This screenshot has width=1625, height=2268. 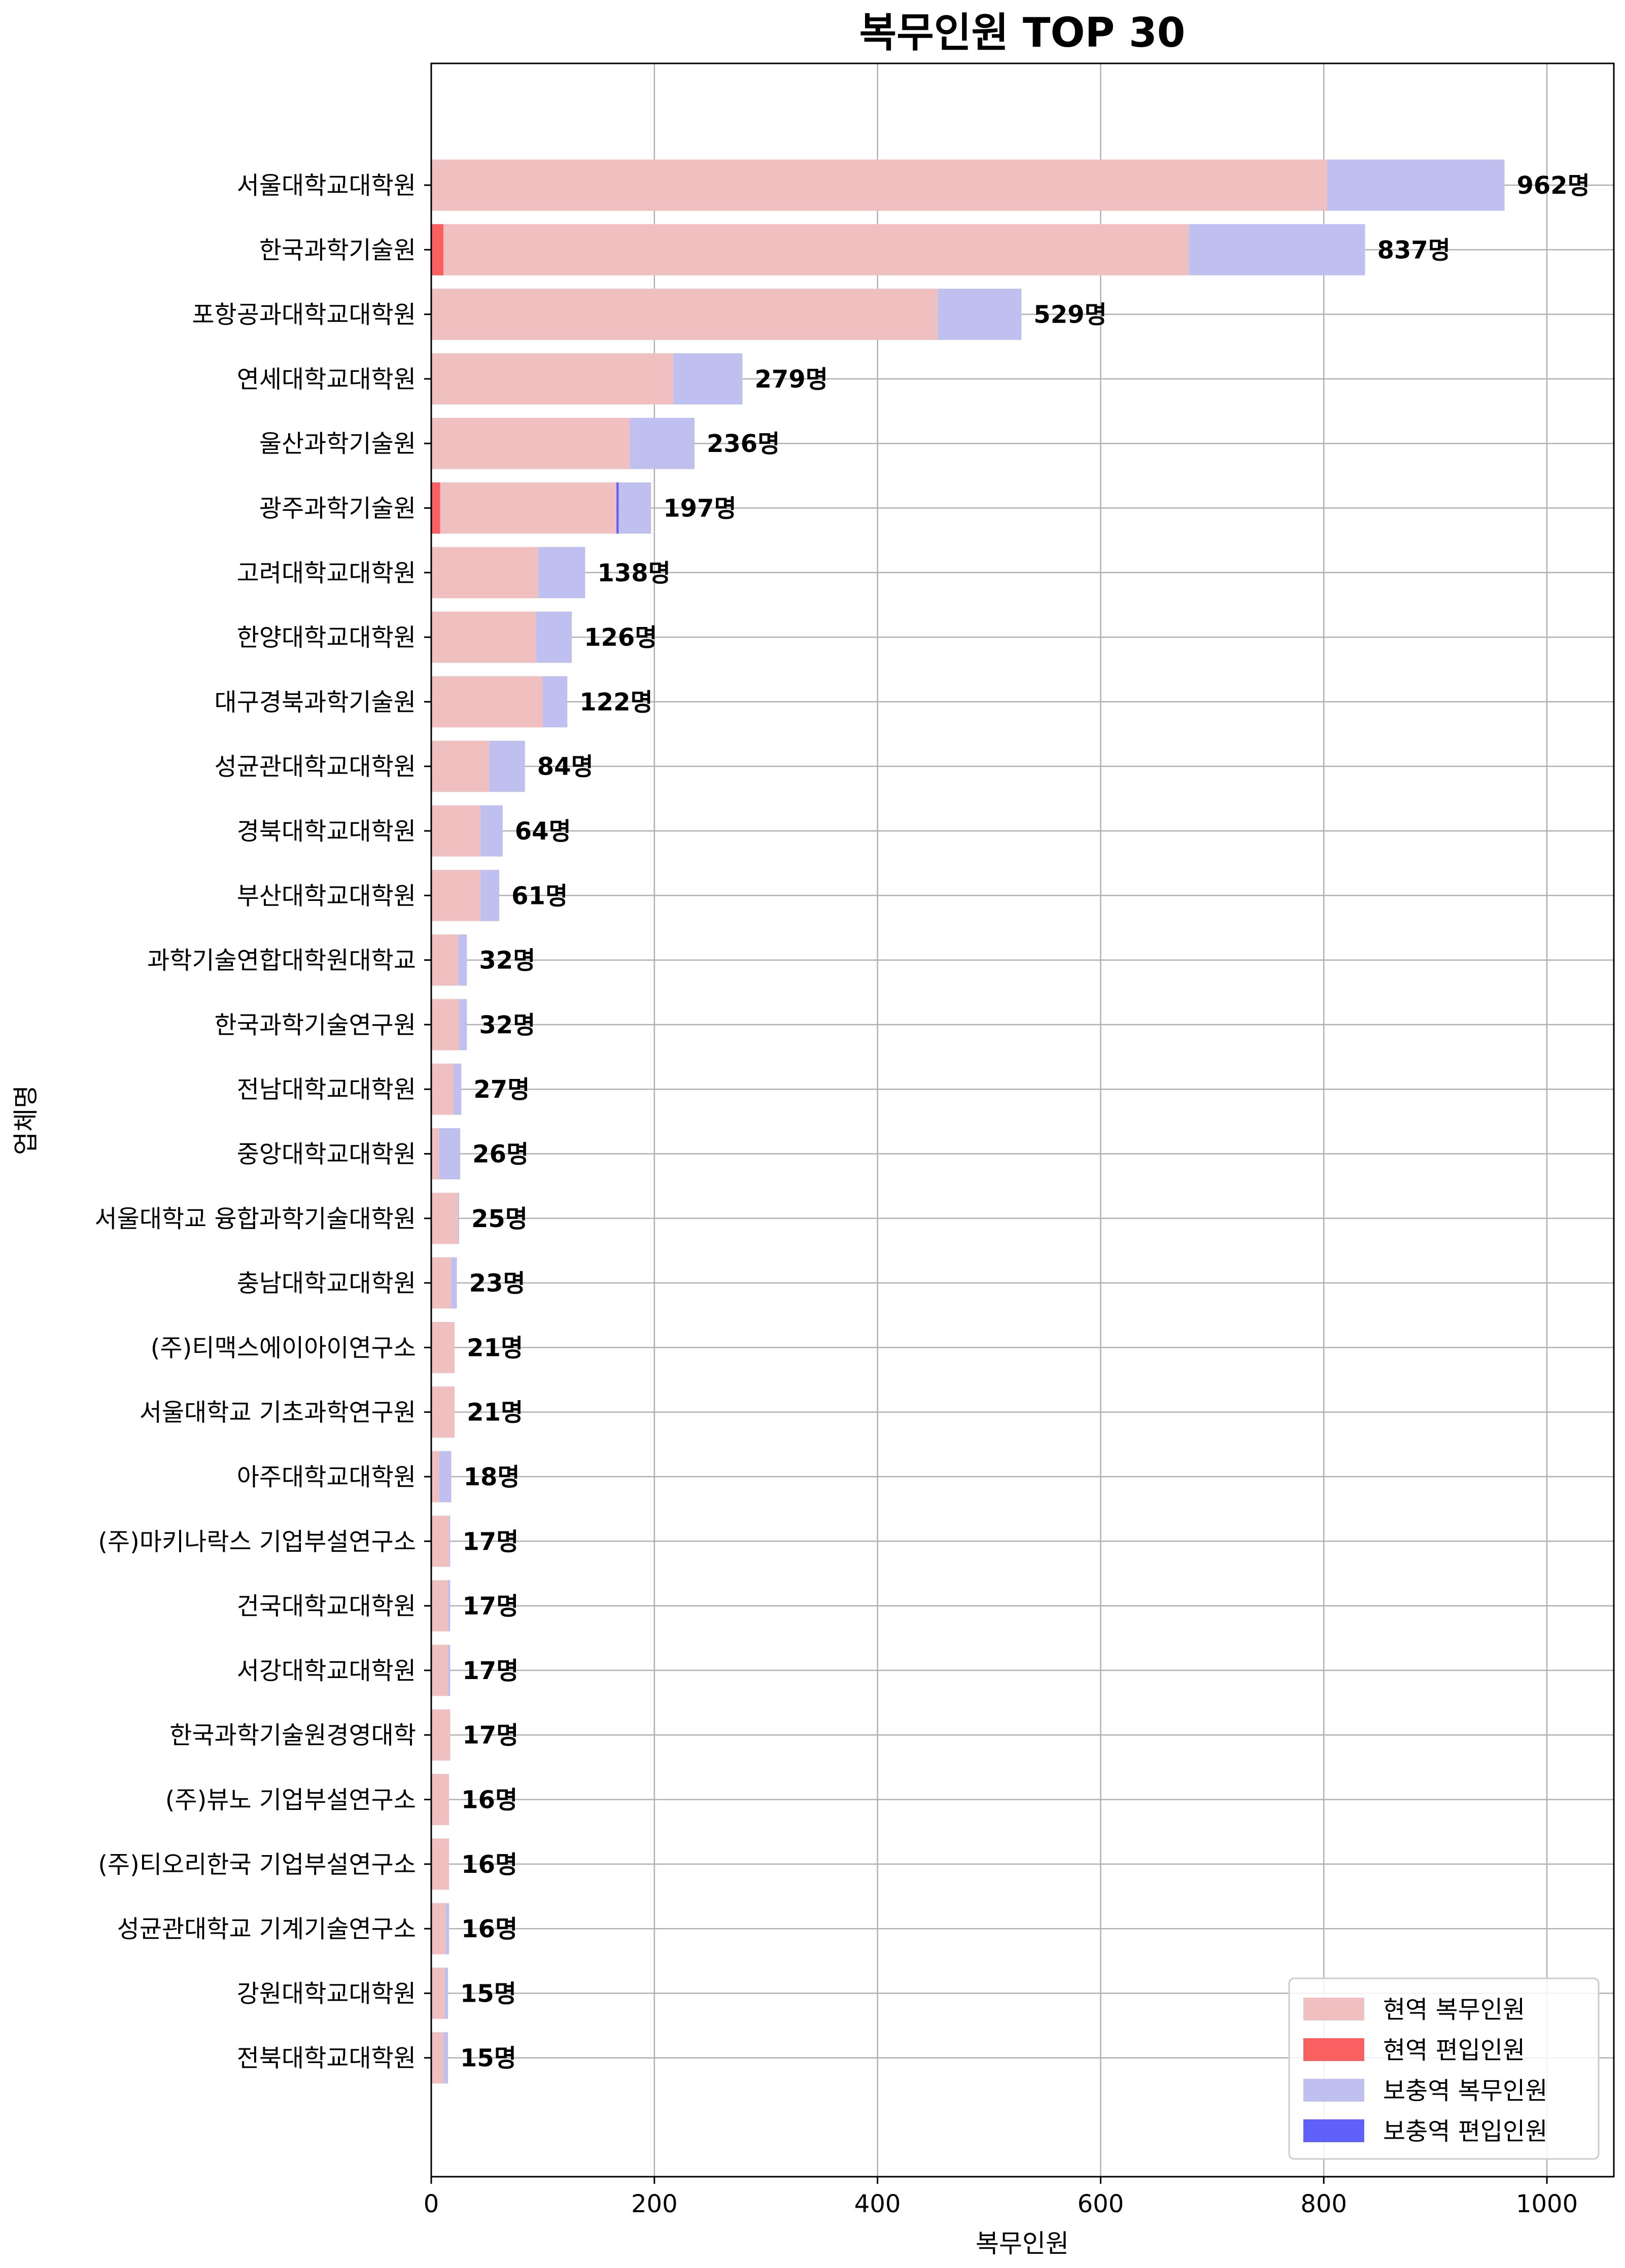 What do you see at coordinates (257, 1865) in the screenshot?
I see `y-tick-label: (주)티오리한국 기업부설연구소` at bounding box center [257, 1865].